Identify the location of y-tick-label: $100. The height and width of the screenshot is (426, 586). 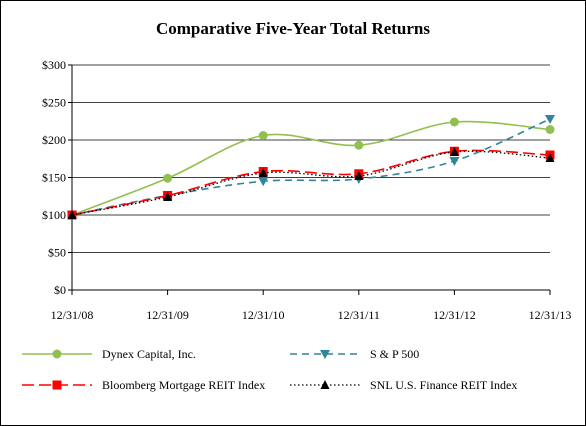
(54, 215).